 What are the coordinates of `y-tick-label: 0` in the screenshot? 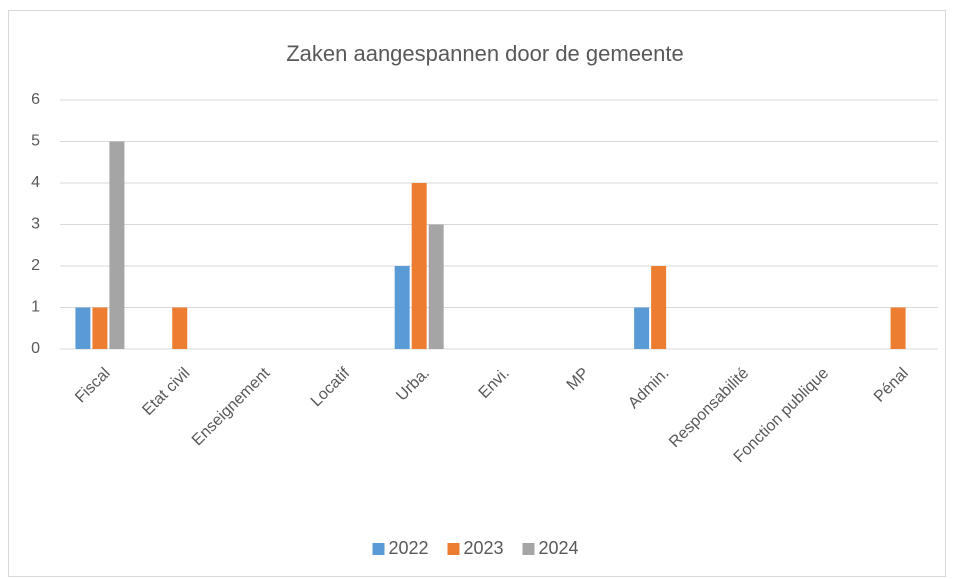 It's located at (35, 348).